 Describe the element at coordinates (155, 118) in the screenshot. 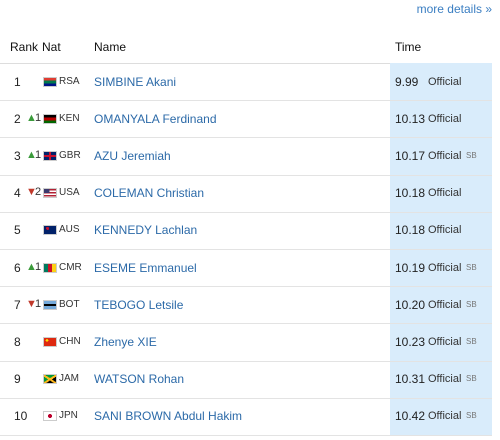

I see `athlete-name: OMANYALA Ferdinand` at that location.